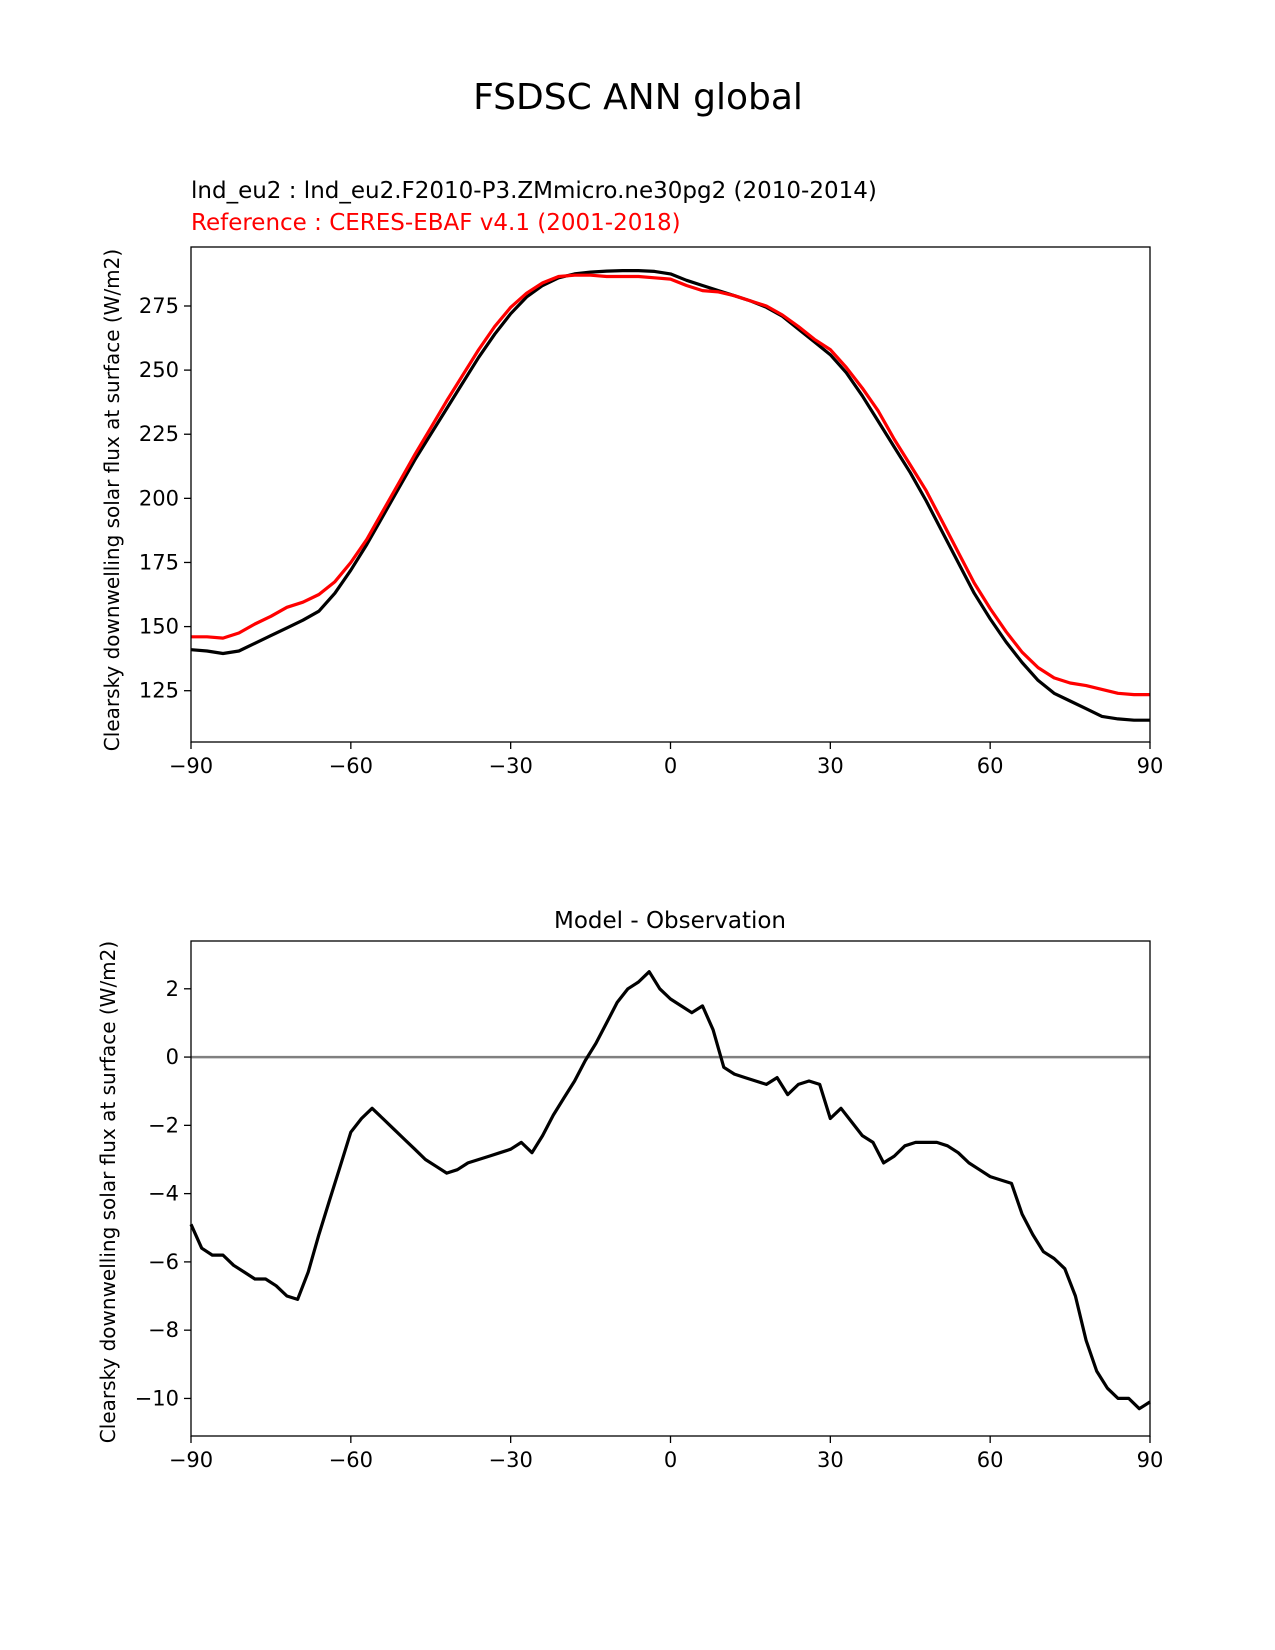 Image resolution: width=1275 pixels, height=1650 pixels. I want to click on bottom-xtick-label: −90, so click(191, 1460).